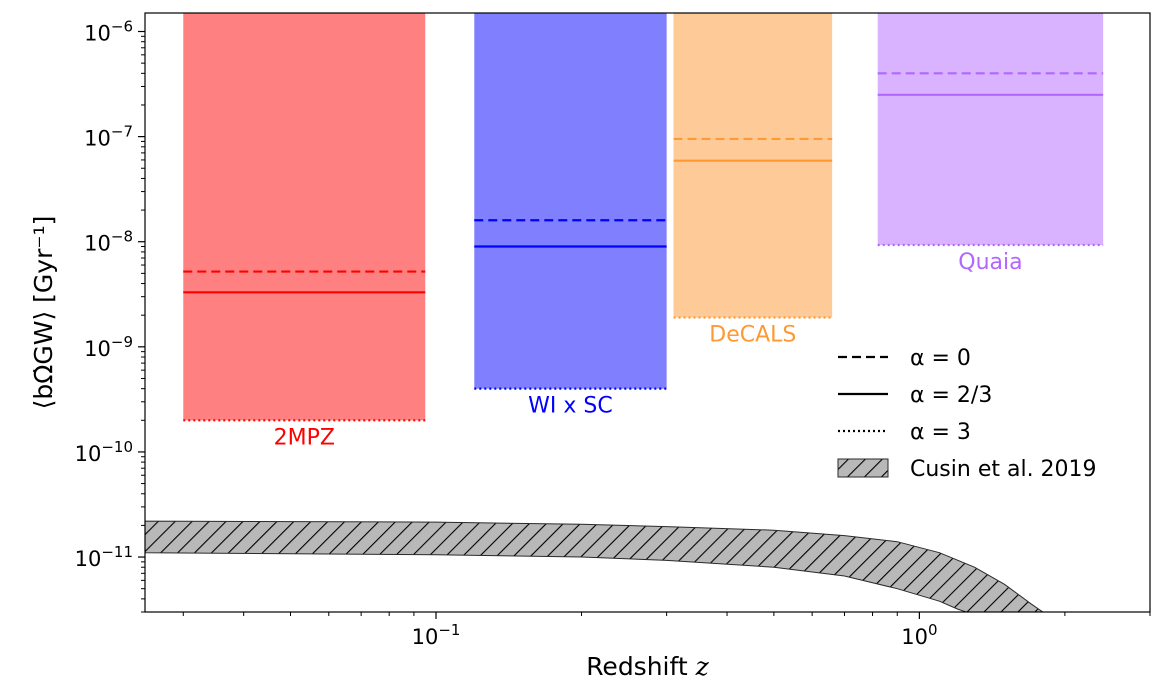  What do you see at coordinates (863, 468) in the screenshot?
I see `legend-swatch-hatch` at bounding box center [863, 468].